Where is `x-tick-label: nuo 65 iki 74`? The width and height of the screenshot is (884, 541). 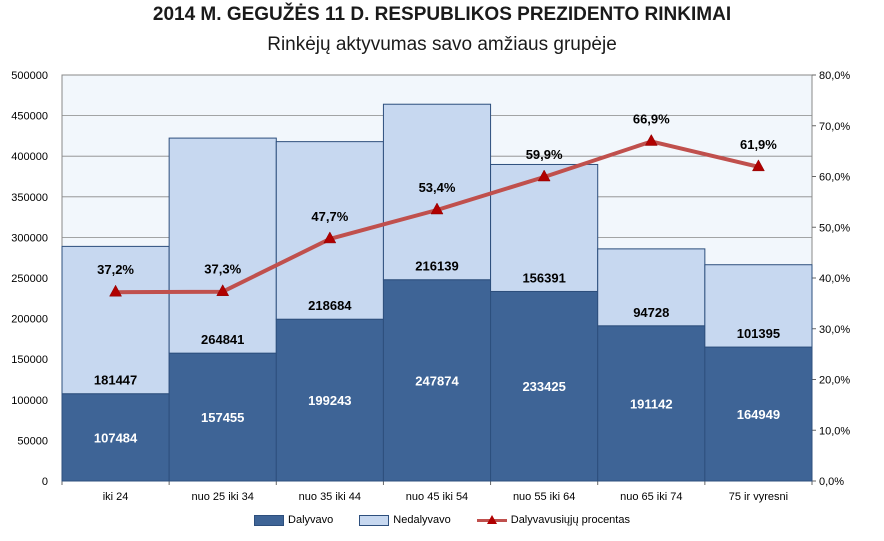
x-tick-label: nuo 65 iki 74 is located at coordinates (651, 497).